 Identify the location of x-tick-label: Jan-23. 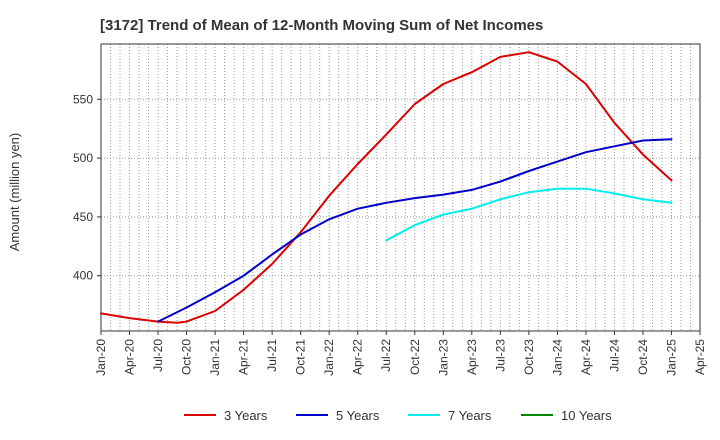
(443, 357).